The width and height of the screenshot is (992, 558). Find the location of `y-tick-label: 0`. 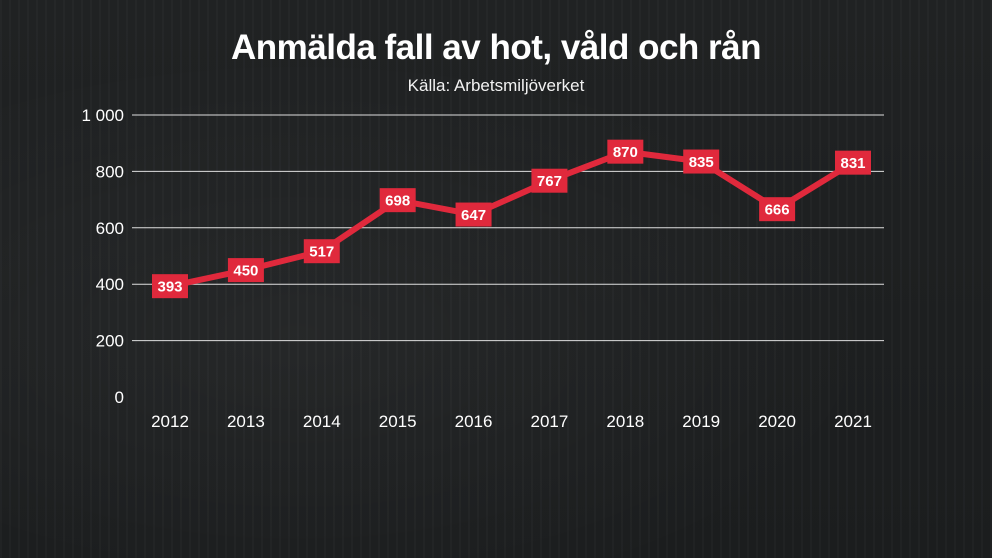

y-tick-label: 0 is located at coordinates (119, 397).